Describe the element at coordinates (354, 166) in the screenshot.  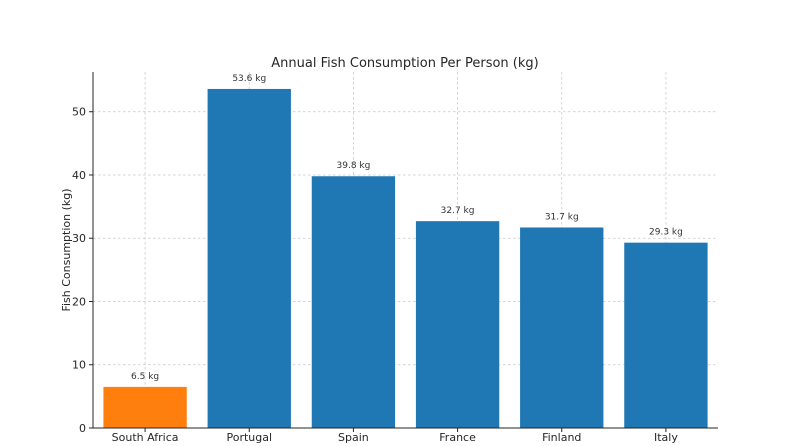
I see `bar-value-label: 39.8 kg` at that location.